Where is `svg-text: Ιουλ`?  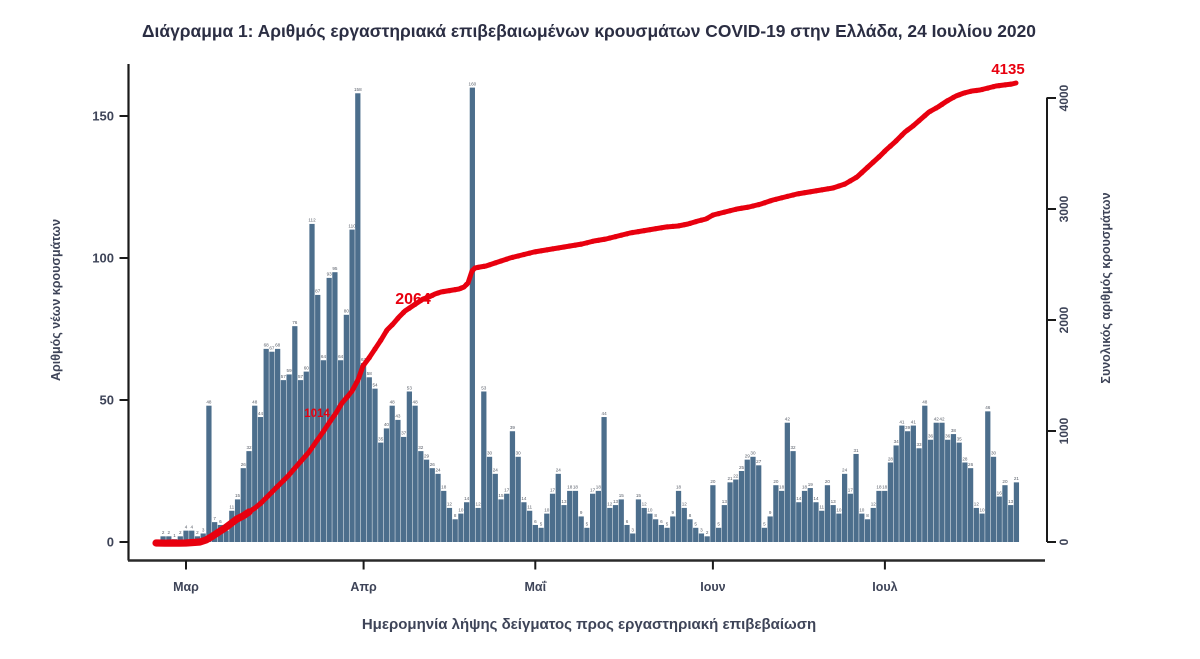
svg-text: Ιουλ is located at coordinates (884, 587).